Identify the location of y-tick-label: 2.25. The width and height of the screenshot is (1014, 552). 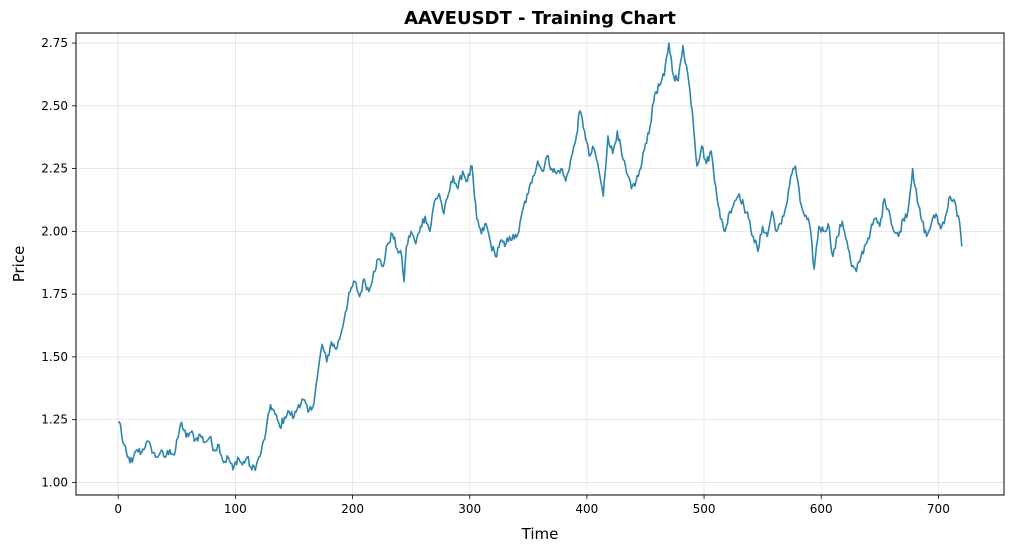
(54, 169).